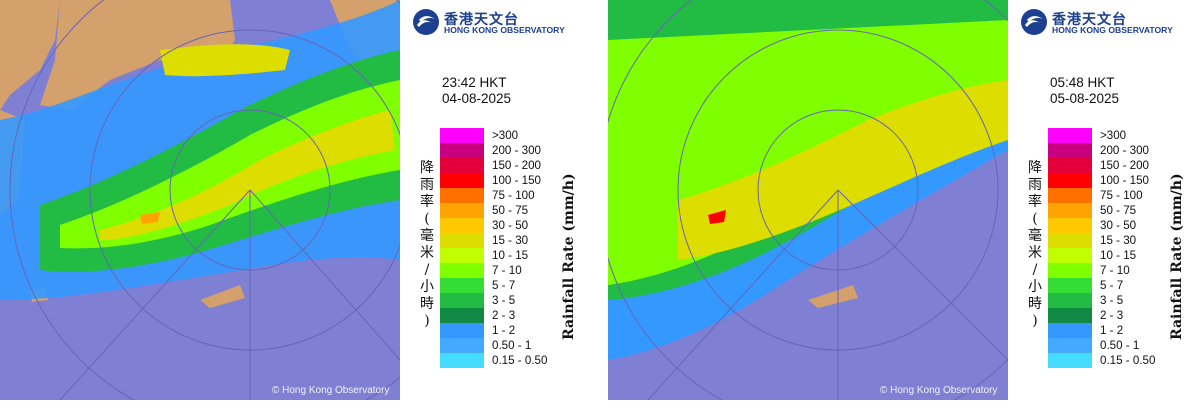 Image resolution: width=1202 pixels, height=414 pixels. I want to click on legend-row: 5 - 7, so click(500, 285).